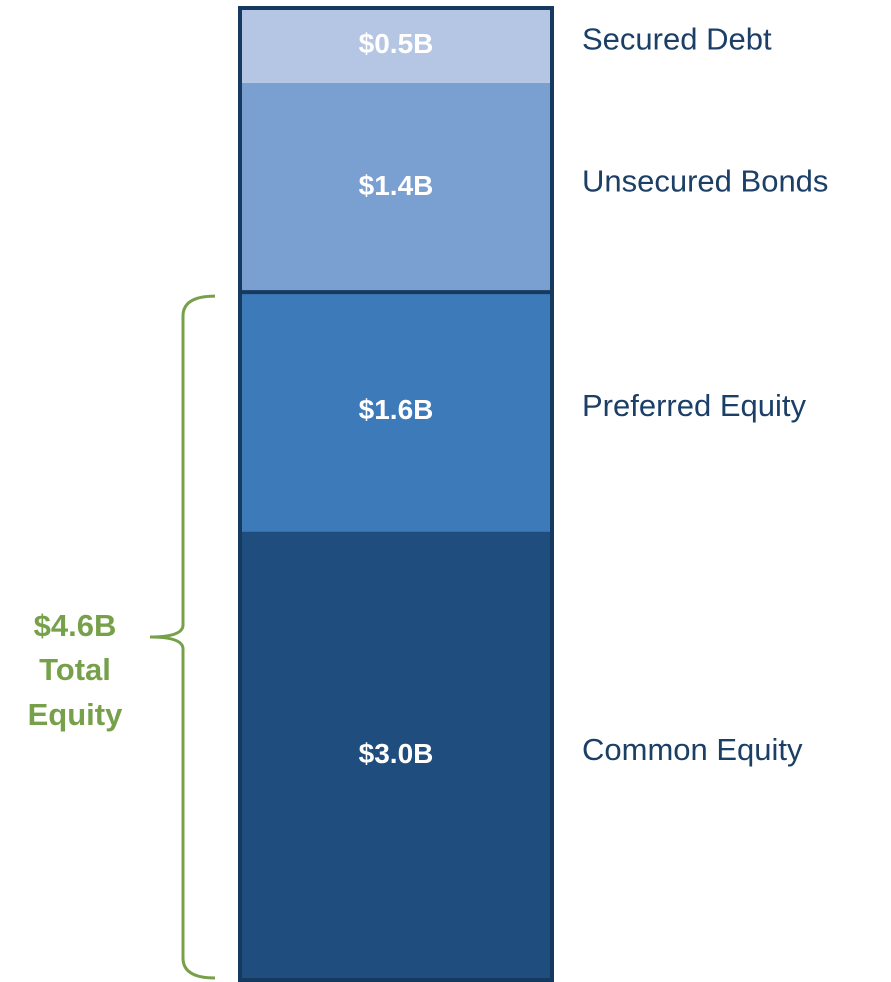 This screenshot has height=982, width=891. What do you see at coordinates (692, 749) in the screenshot?
I see `legend-label: Common Equity` at bounding box center [692, 749].